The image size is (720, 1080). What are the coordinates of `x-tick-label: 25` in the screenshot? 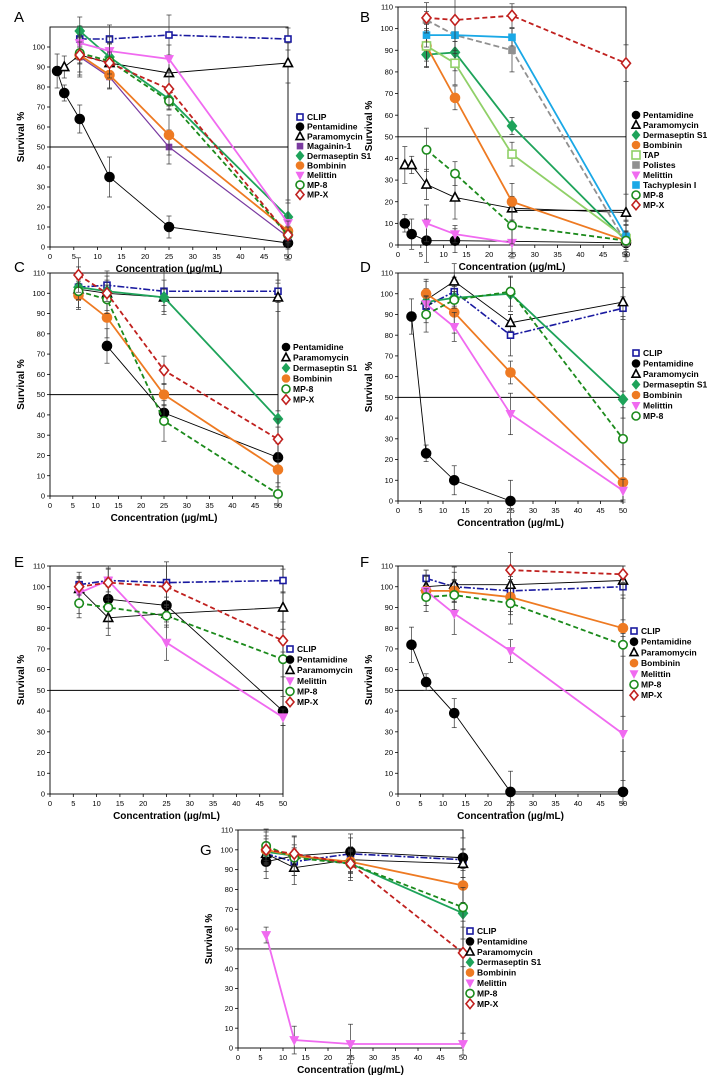 It's located at (169, 256).